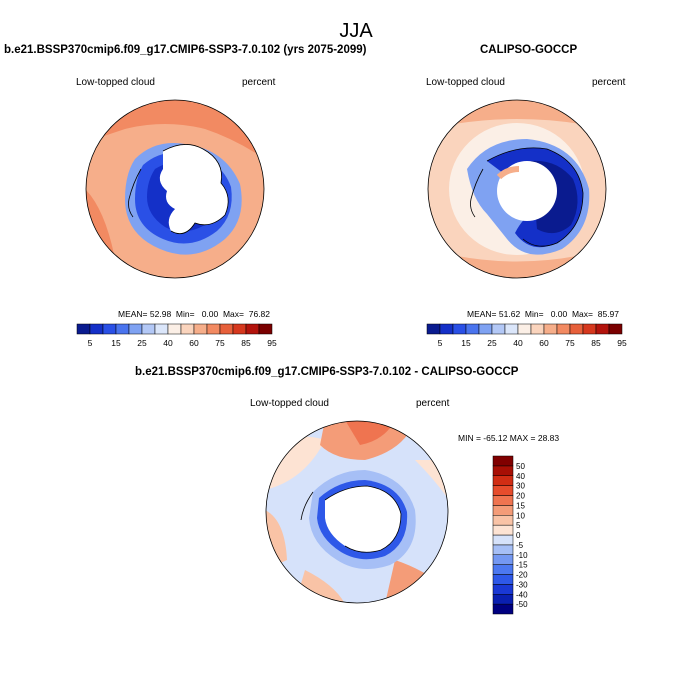 This screenshot has height=700, width=700. I want to click on figure-title: JJA, so click(356, 31).